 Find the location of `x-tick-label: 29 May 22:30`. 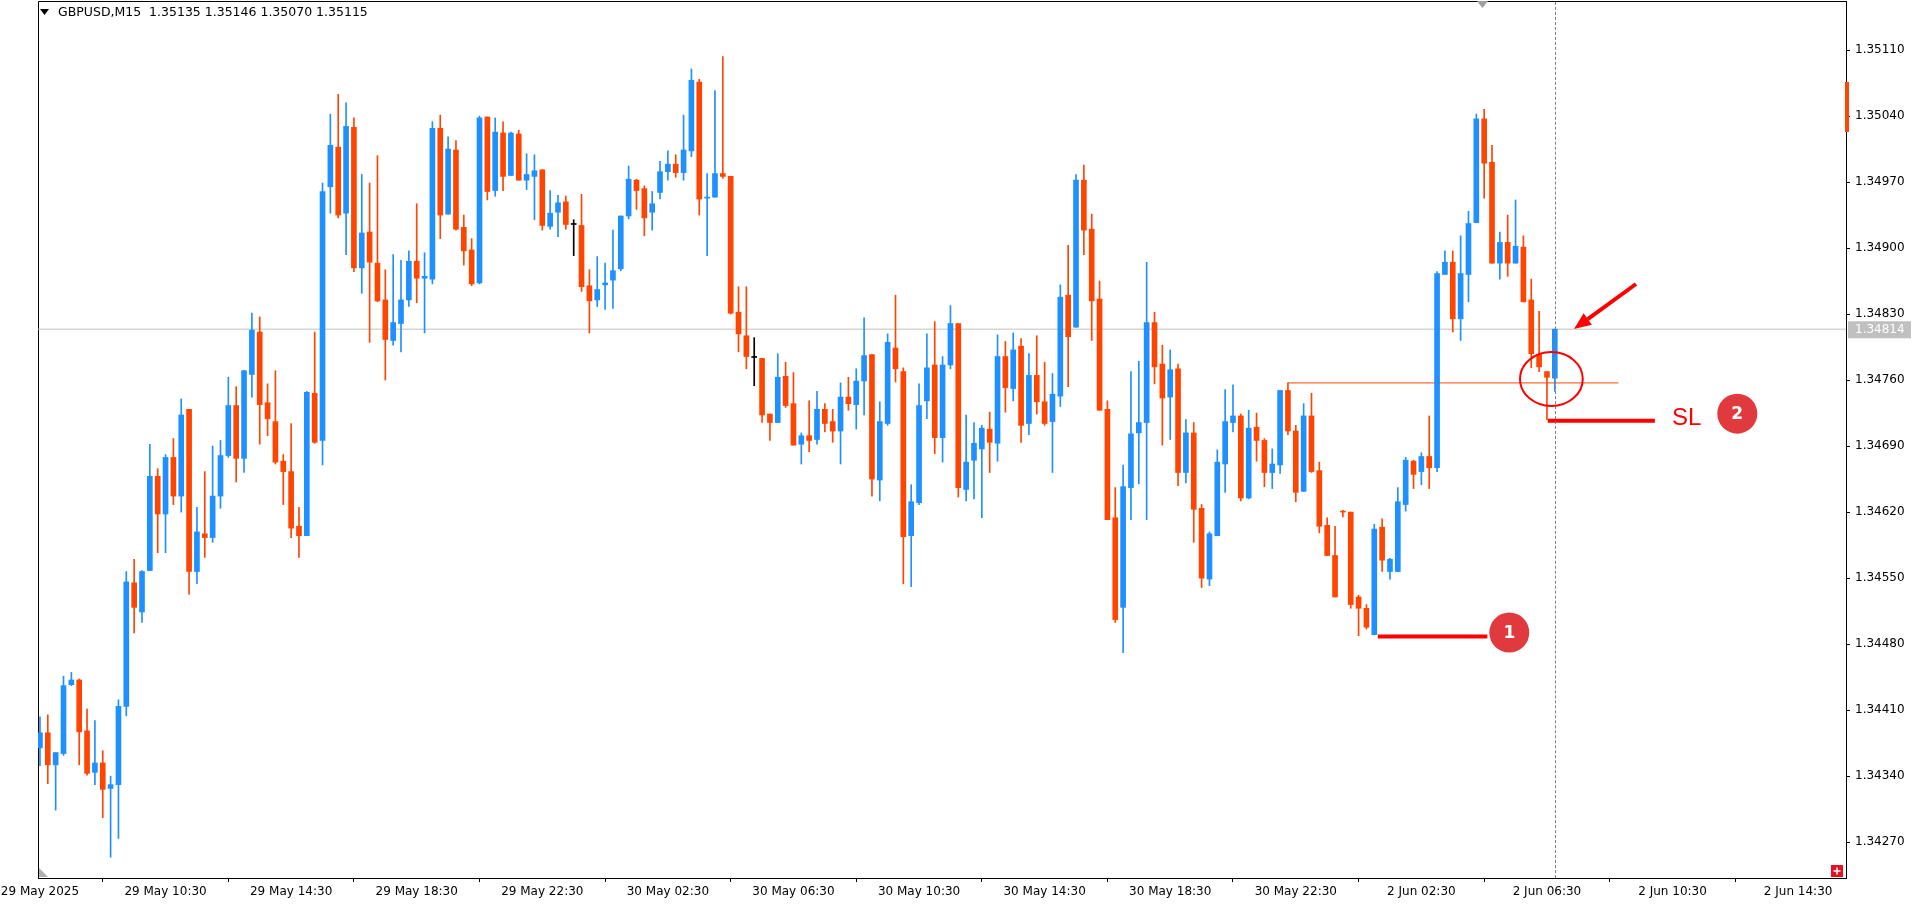

x-tick-label: 29 May 22:30 is located at coordinates (542, 891).